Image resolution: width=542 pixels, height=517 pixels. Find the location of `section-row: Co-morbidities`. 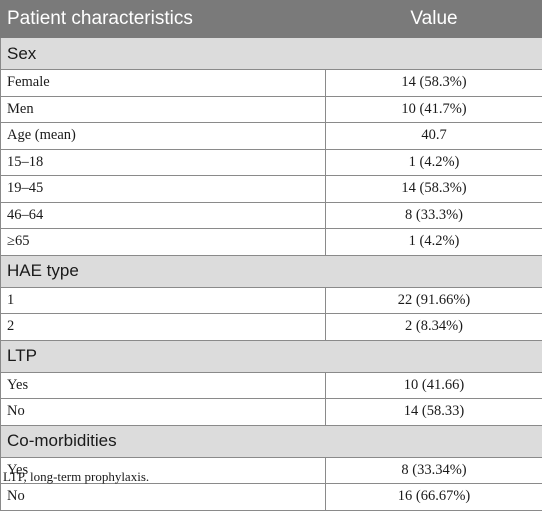

section-row: Co-morbidities is located at coordinates (271, 441).